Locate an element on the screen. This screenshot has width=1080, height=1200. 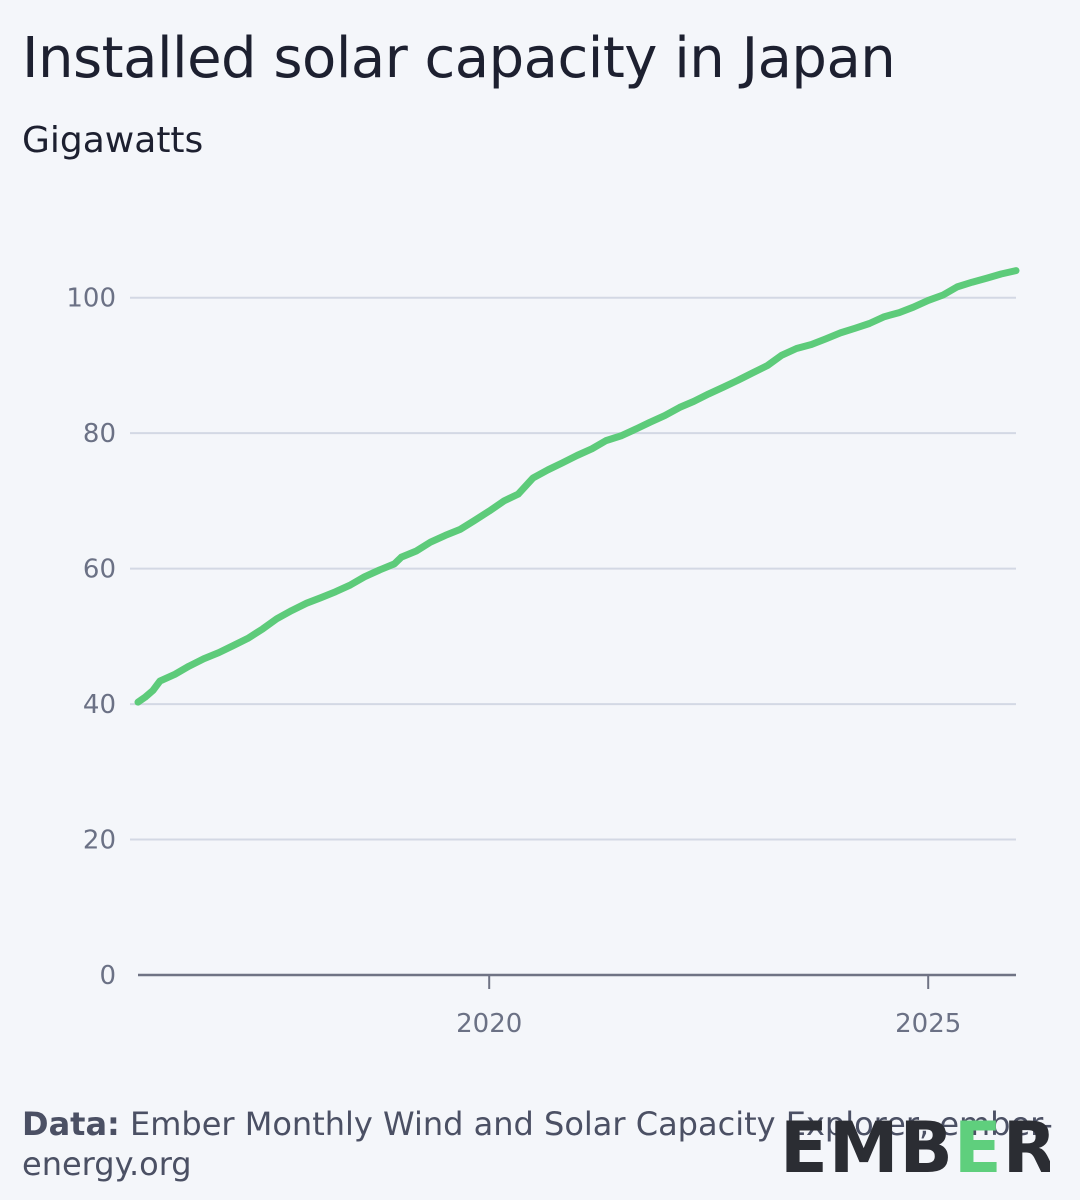
y-tick-label-0: 0 is located at coordinates (107, 976).